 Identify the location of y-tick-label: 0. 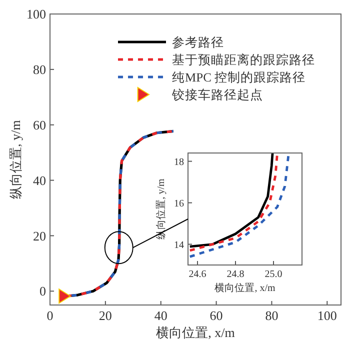
(43, 291).